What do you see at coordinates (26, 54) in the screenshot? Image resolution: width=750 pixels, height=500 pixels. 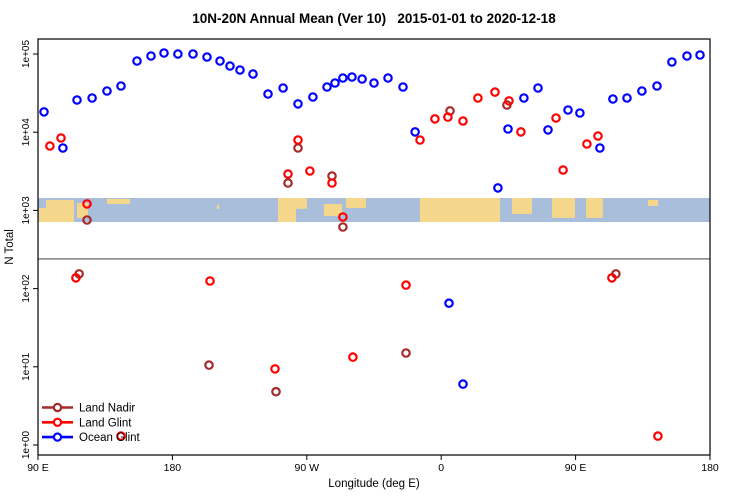 I see `y-tick-label: 1e+05` at bounding box center [26, 54].